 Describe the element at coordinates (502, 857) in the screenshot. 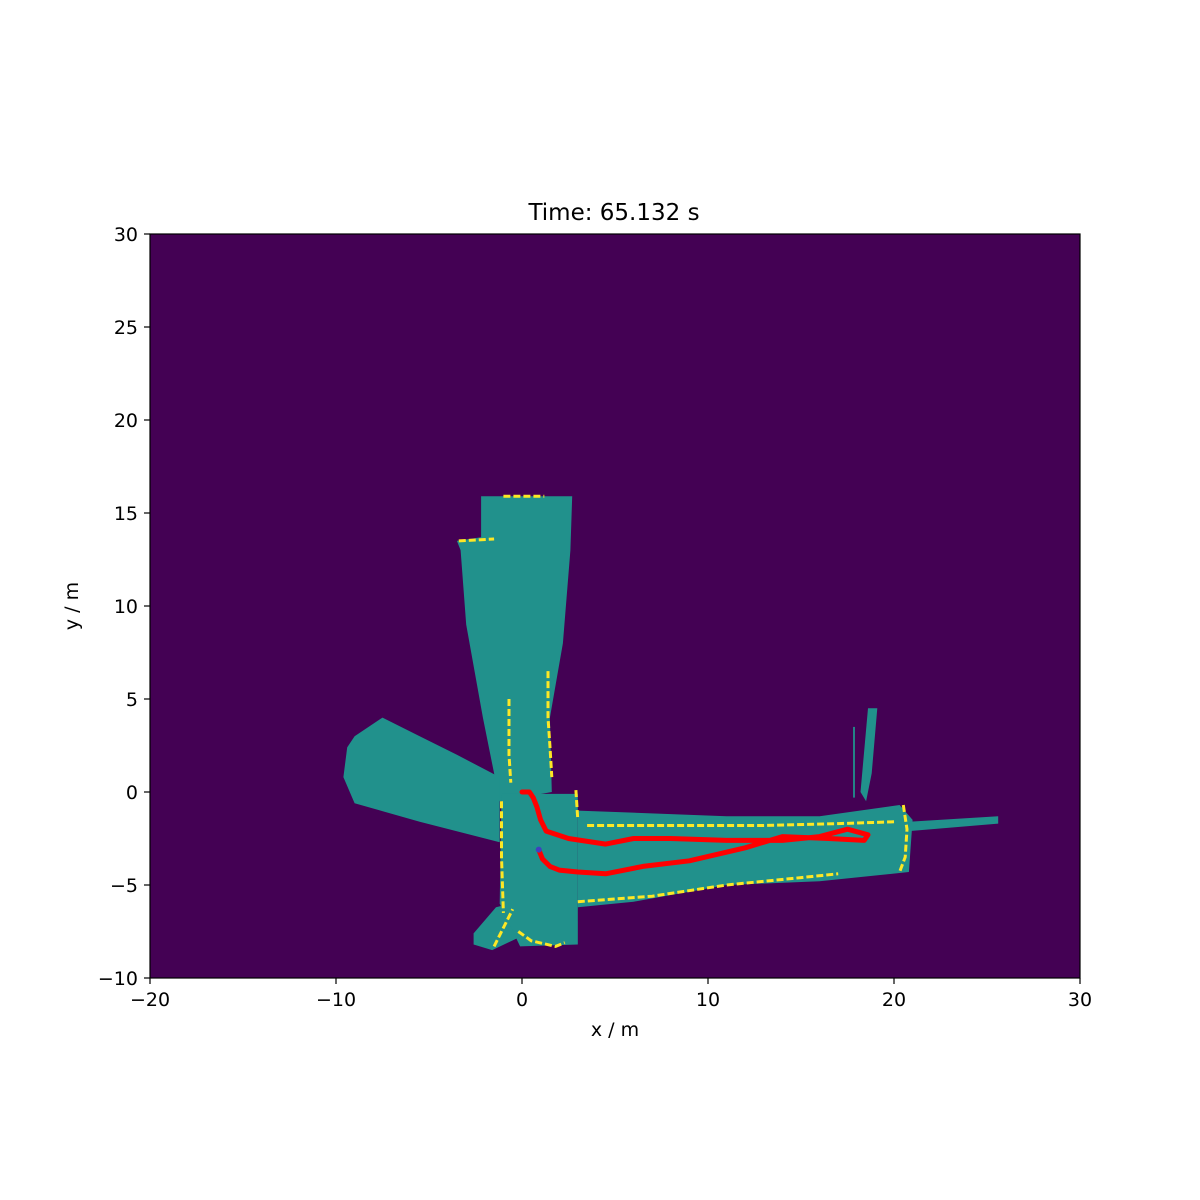

I see `occupied-junction-left-wall` at that location.